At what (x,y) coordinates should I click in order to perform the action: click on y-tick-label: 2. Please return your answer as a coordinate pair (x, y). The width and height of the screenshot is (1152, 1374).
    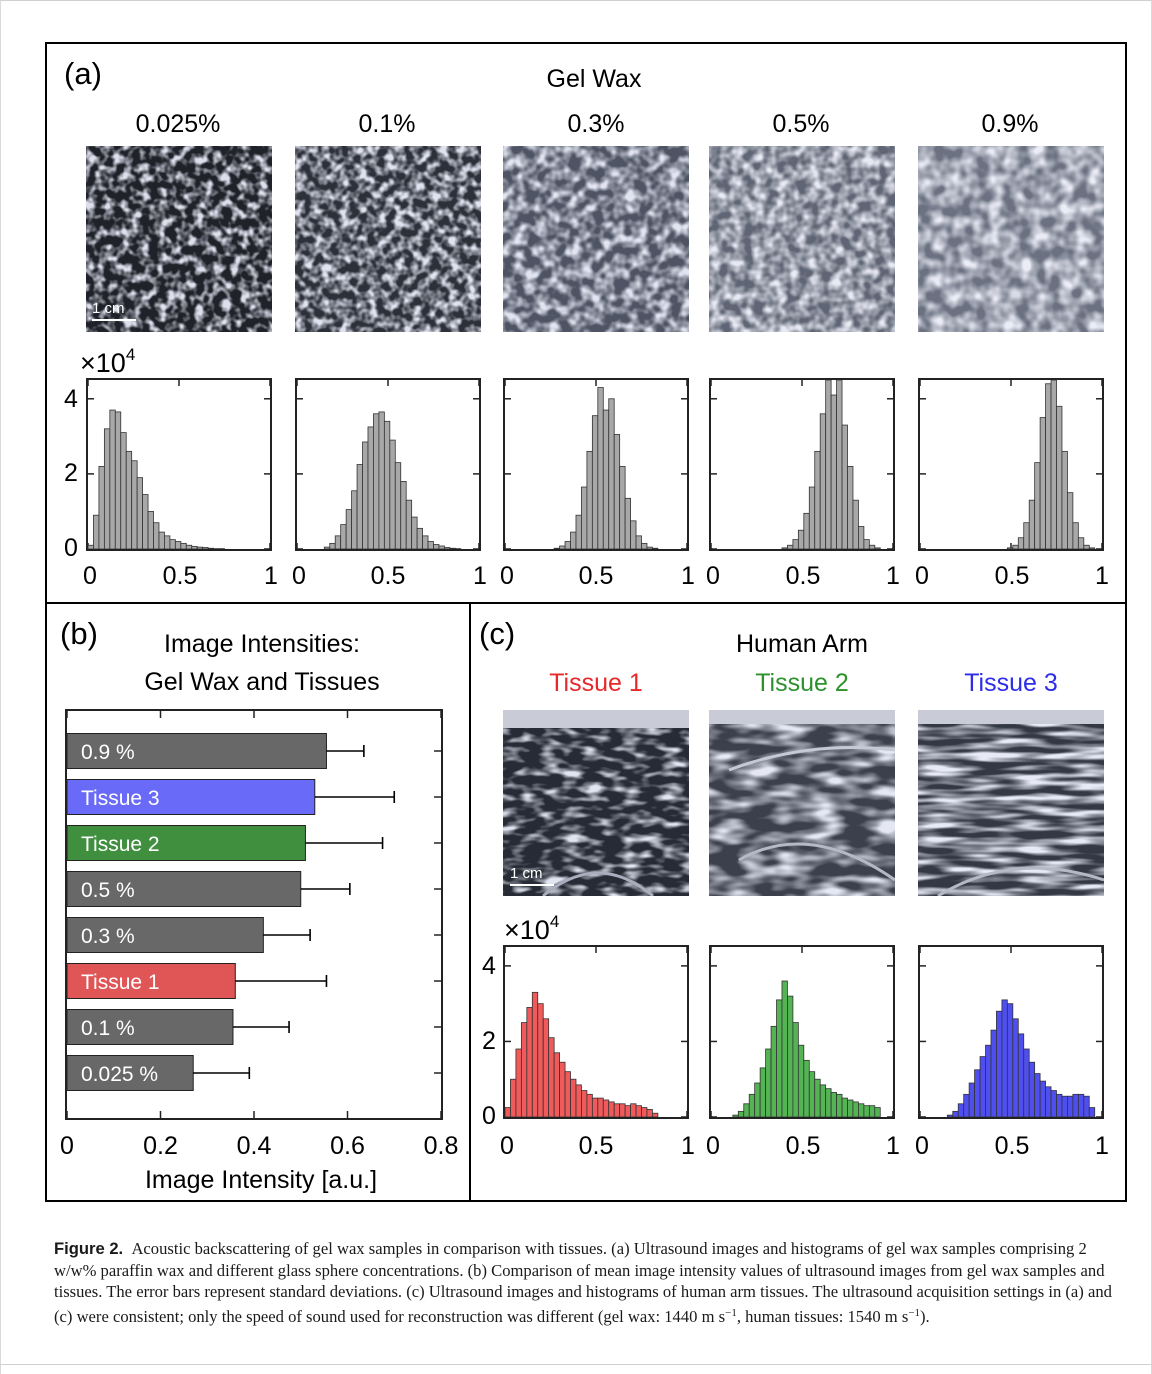
    Looking at the image, I should click on (489, 1041).